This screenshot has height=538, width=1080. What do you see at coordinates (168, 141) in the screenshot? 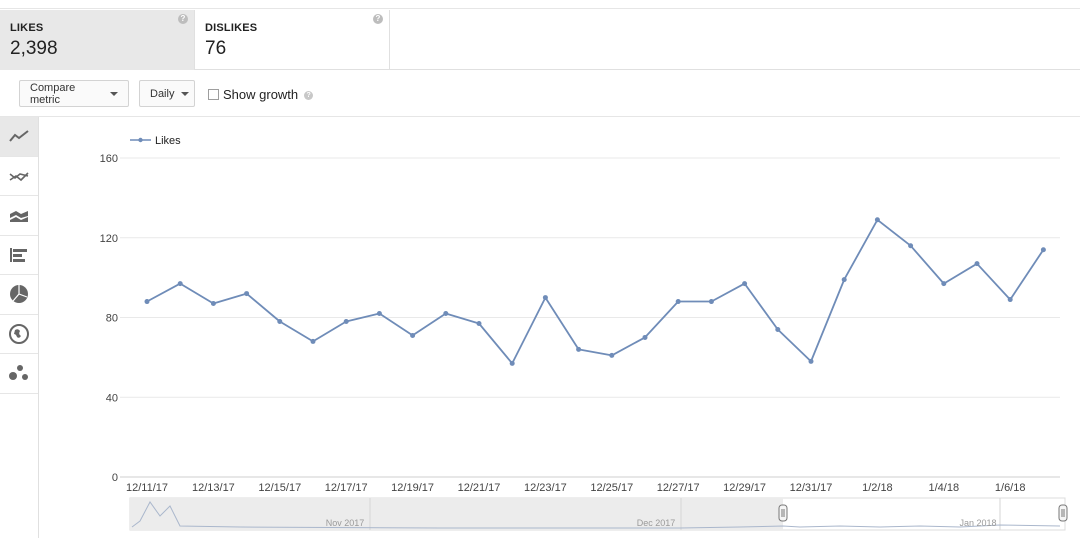
I see `legend-label: Likes` at bounding box center [168, 141].